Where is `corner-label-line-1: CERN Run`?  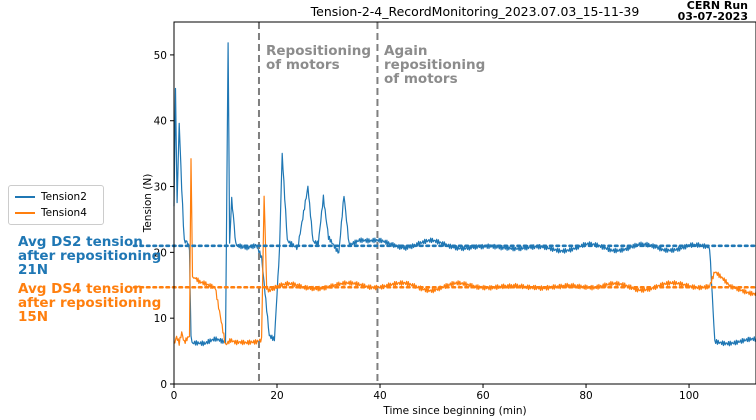
corner-label-line-1: CERN Run is located at coordinates (717, 6).